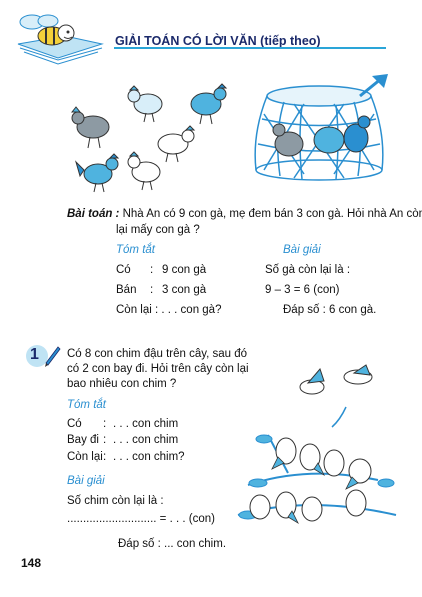 The image size is (422, 597). What do you see at coordinates (158, 230) in the screenshot?
I see `example-problem-line2: lại mấy con gà ?` at bounding box center [158, 230].